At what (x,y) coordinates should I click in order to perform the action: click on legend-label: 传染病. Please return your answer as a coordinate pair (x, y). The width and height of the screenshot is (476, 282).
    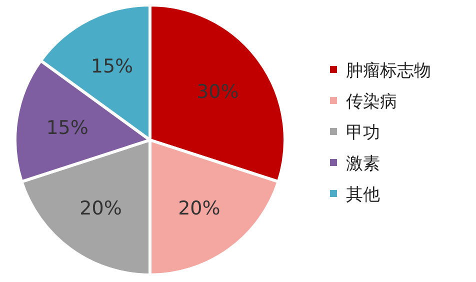
    Looking at the image, I should click on (371, 102).